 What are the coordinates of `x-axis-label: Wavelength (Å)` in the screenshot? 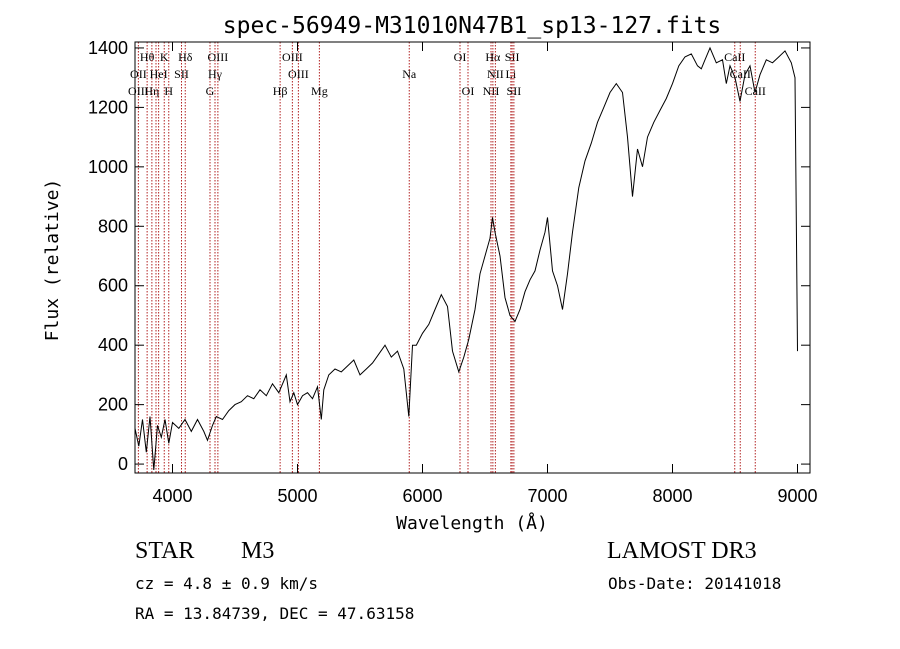 It's located at (472, 523).